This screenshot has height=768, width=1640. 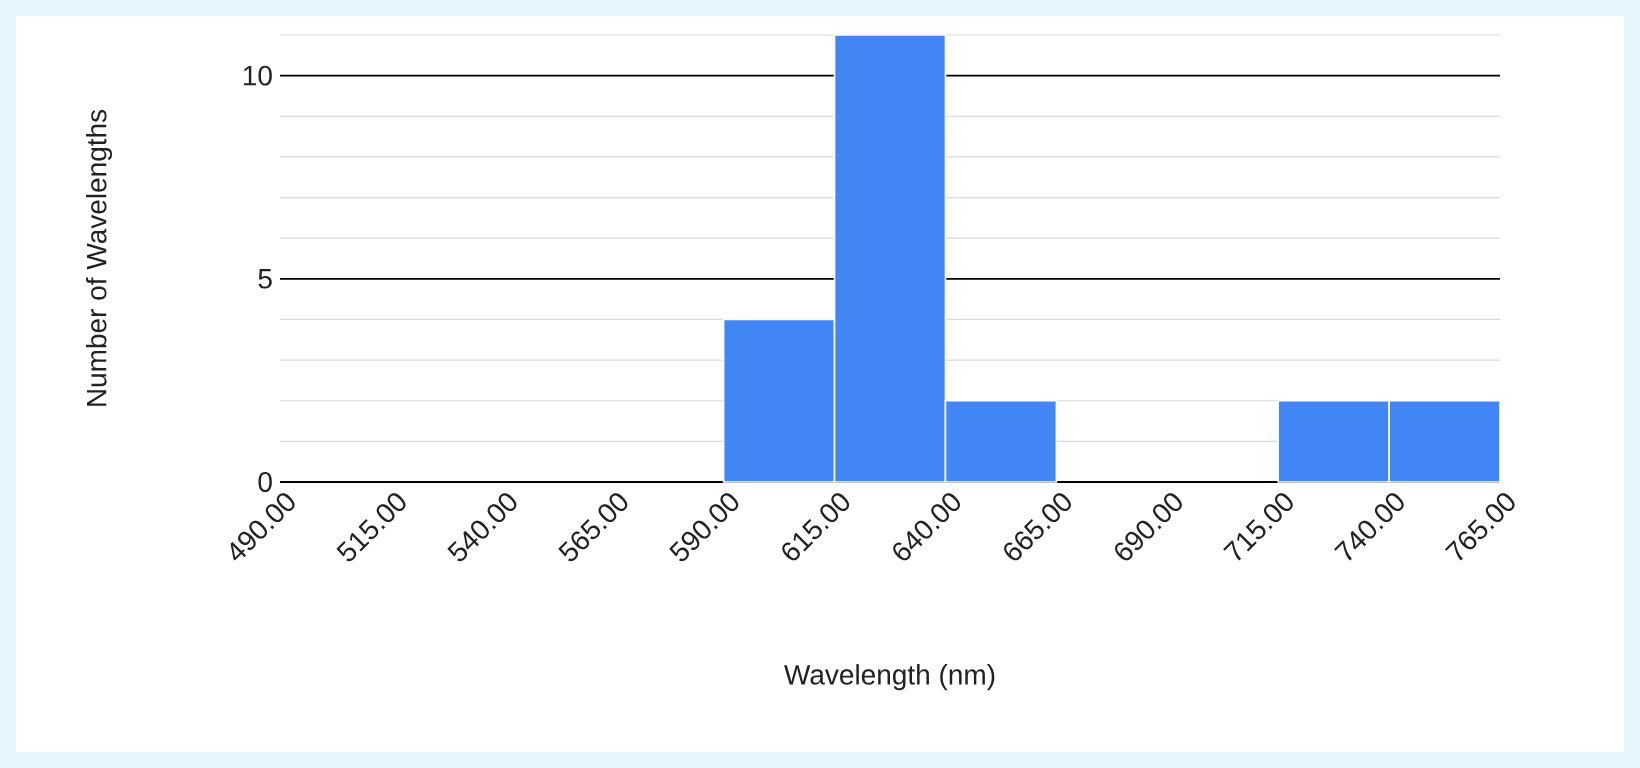 What do you see at coordinates (257, 75) in the screenshot?
I see `y-tick-label: 10` at bounding box center [257, 75].